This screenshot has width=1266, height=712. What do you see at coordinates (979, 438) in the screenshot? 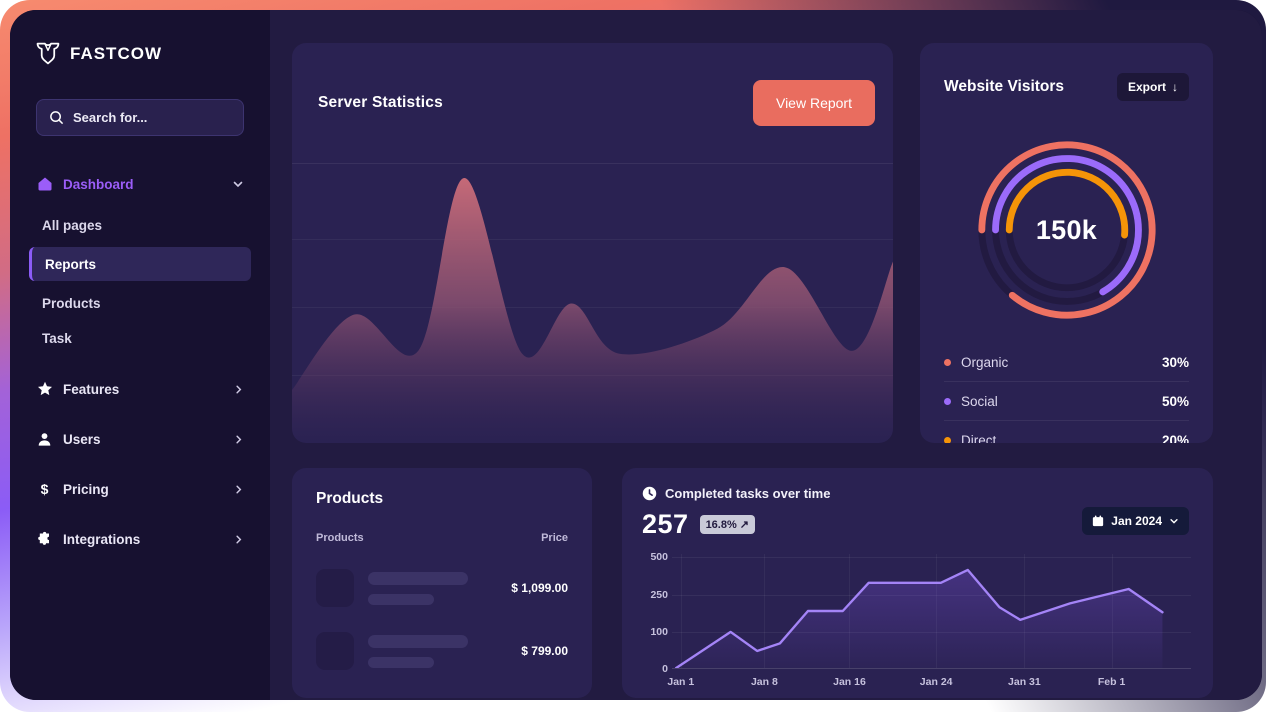
I see `legend-label: Direct` at bounding box center [979, 438].